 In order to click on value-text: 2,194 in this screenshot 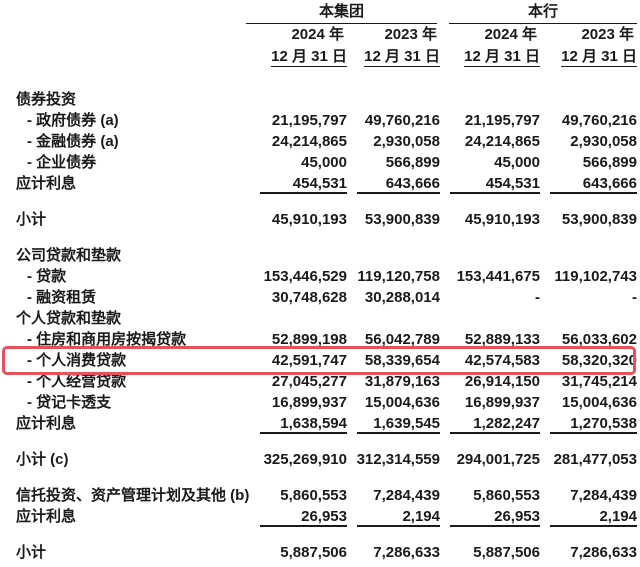, I will do `click(593, 516)`.